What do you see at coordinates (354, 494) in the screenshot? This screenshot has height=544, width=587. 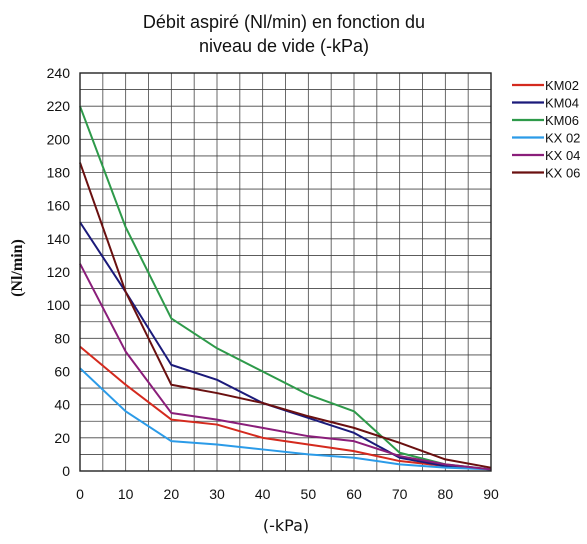 I see `x-tick-label: 60` at bounding box center [354, 494].